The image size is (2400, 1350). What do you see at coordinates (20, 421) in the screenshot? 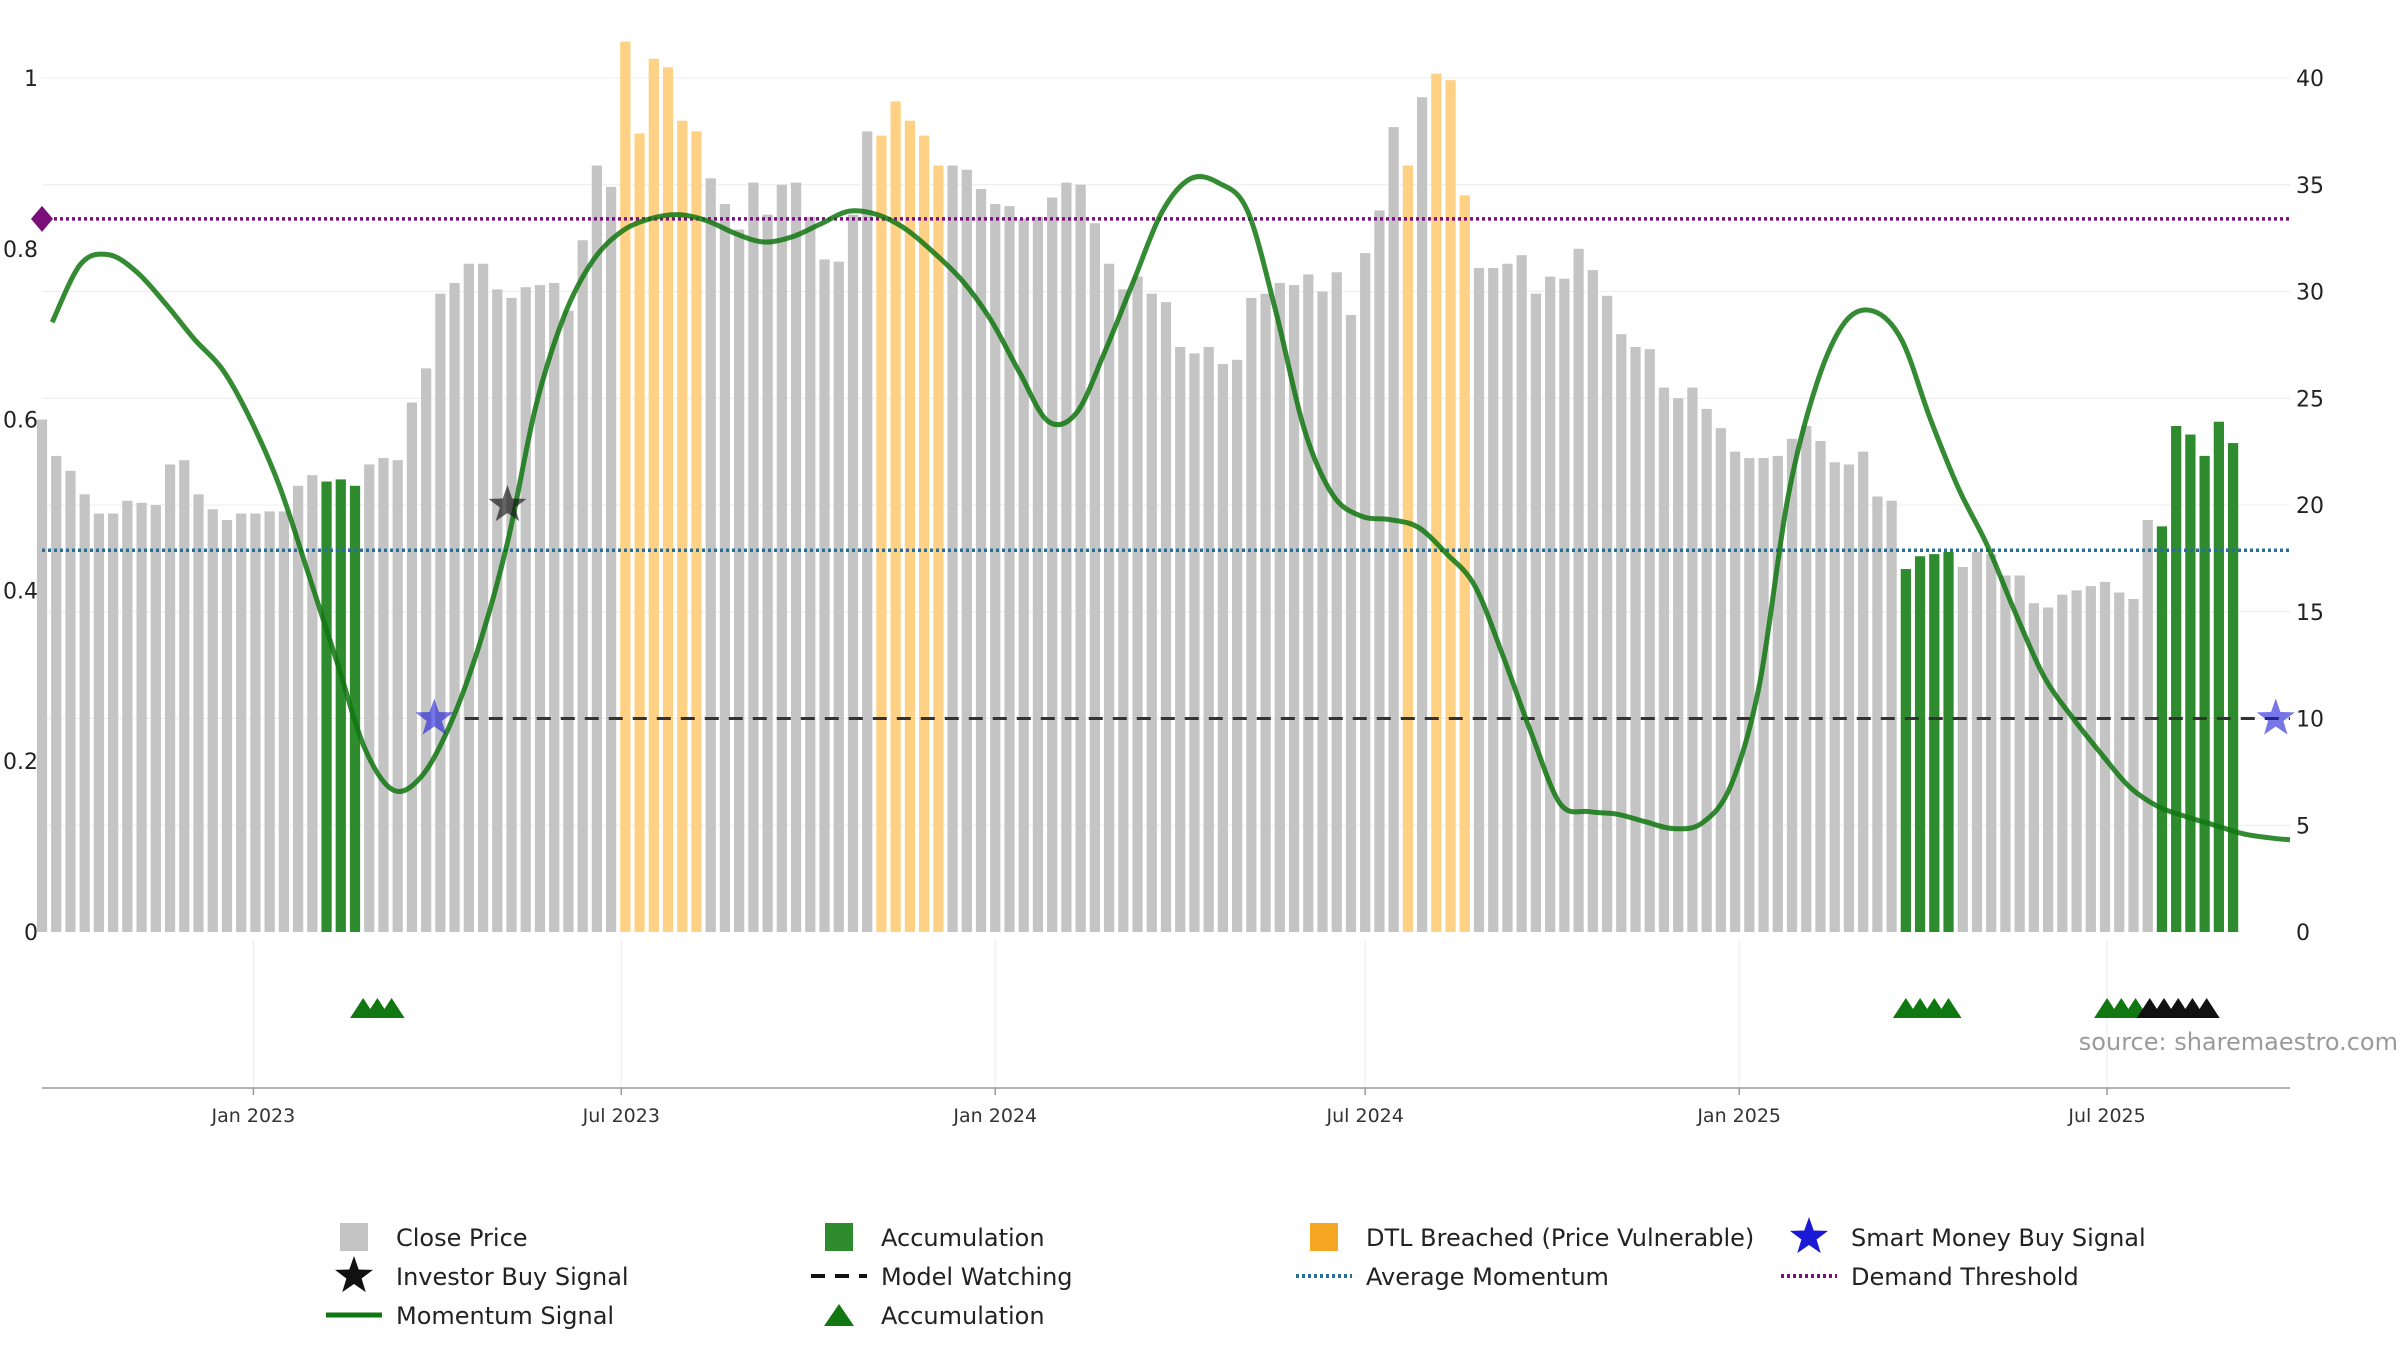
I see `left-y-tick-label: 0.6` at bounding box center [20, 421].